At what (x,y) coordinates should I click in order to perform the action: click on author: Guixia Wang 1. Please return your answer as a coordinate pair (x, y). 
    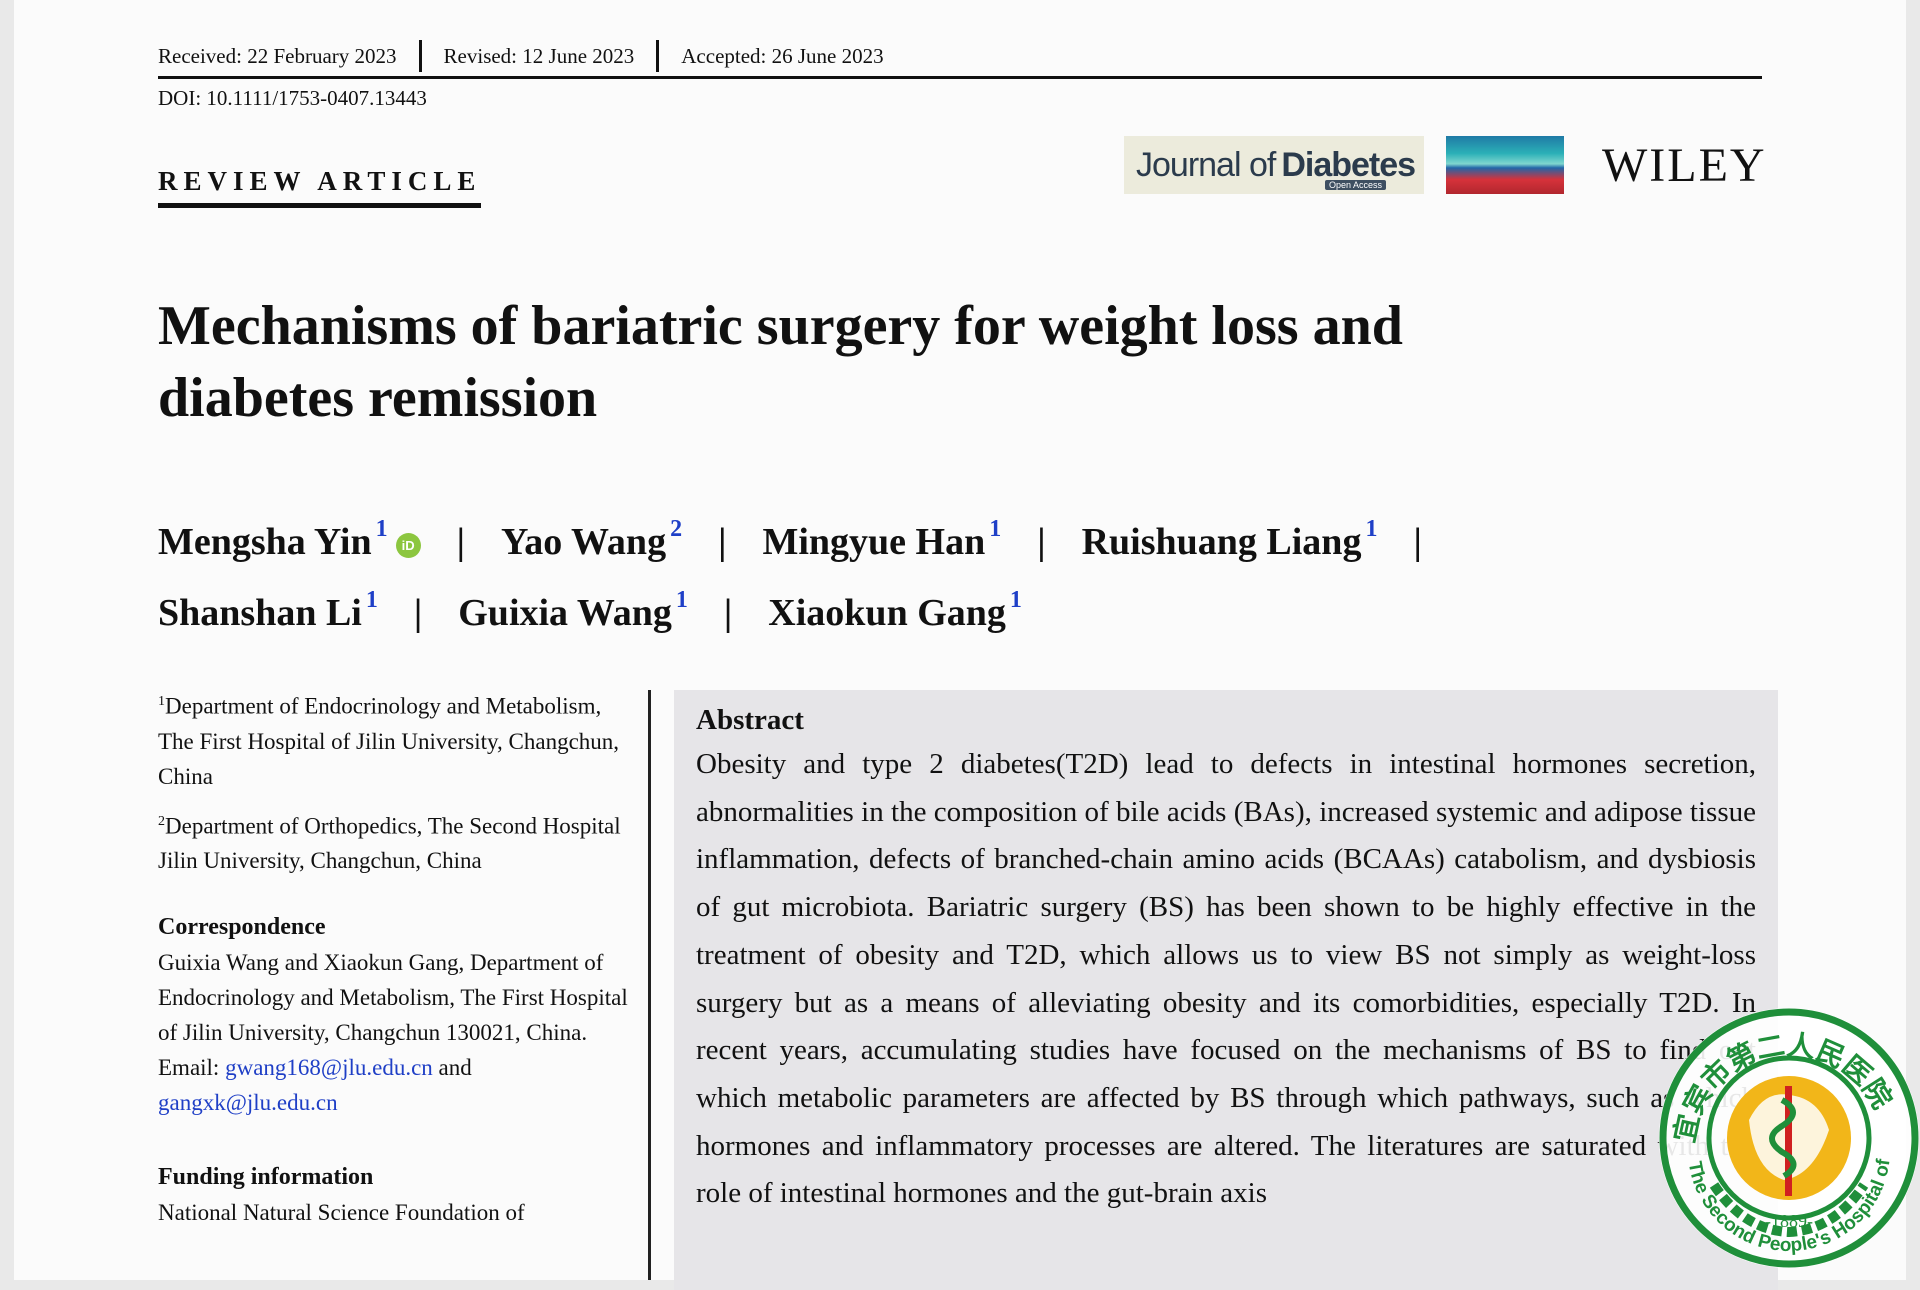
    Looking at the image, I should click on (573, 610).